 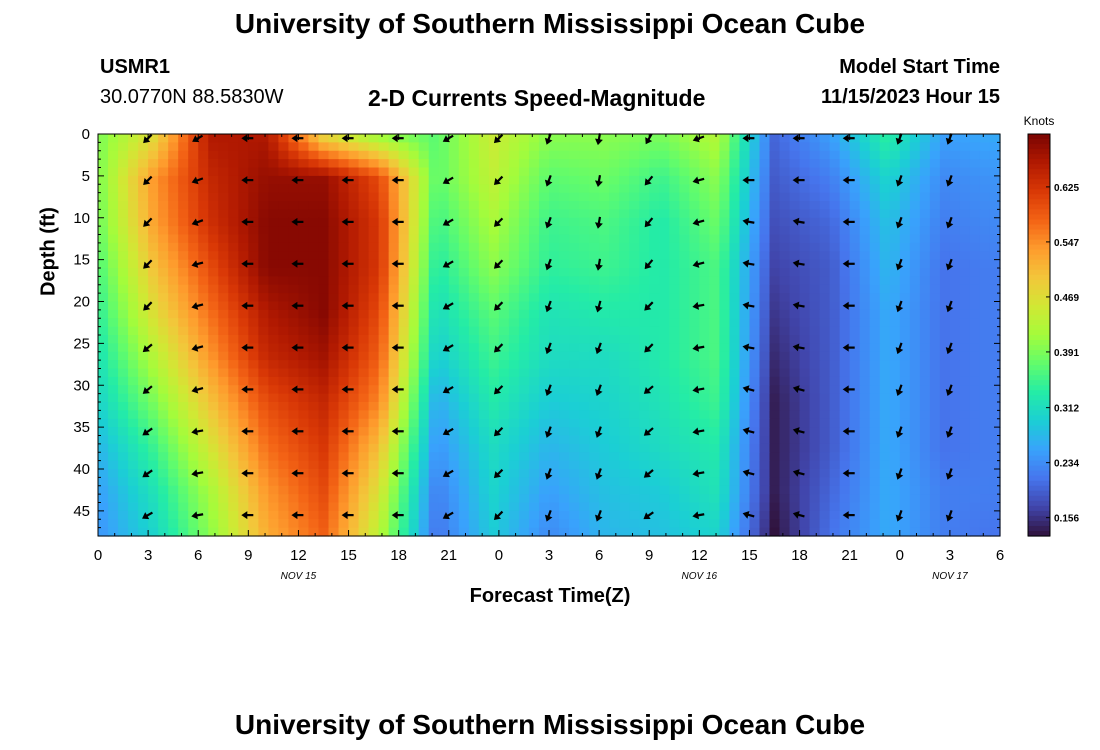 What do you see at coordinates (950, 555) in the screenshot?
I see `x-tick-label: 3` at bounding box center [950, 555].